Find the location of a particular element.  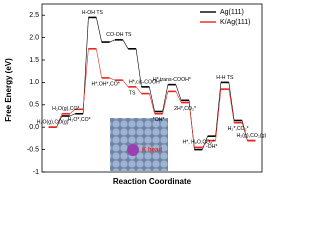

y-tick-label: 2.0 is located at coordinates (34, 37).